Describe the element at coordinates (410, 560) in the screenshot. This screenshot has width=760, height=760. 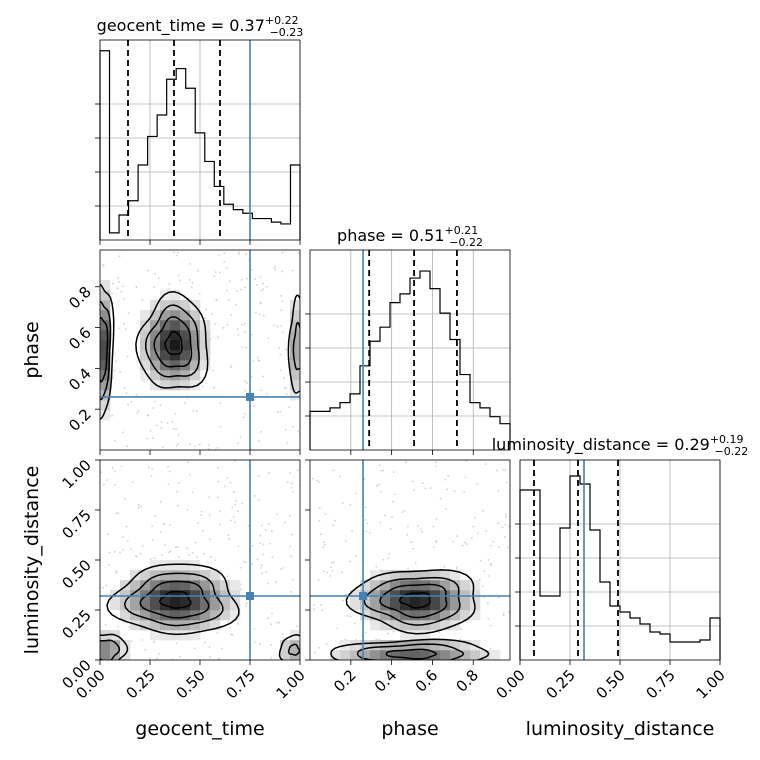
I see `panel-content` at that location.